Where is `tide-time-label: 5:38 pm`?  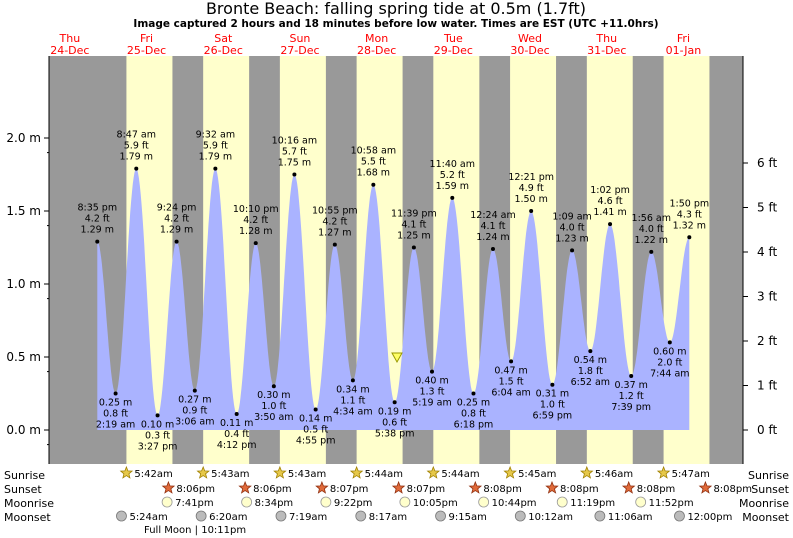 tide-time-label: 5:38 pm is located at coordinates (395, 433).